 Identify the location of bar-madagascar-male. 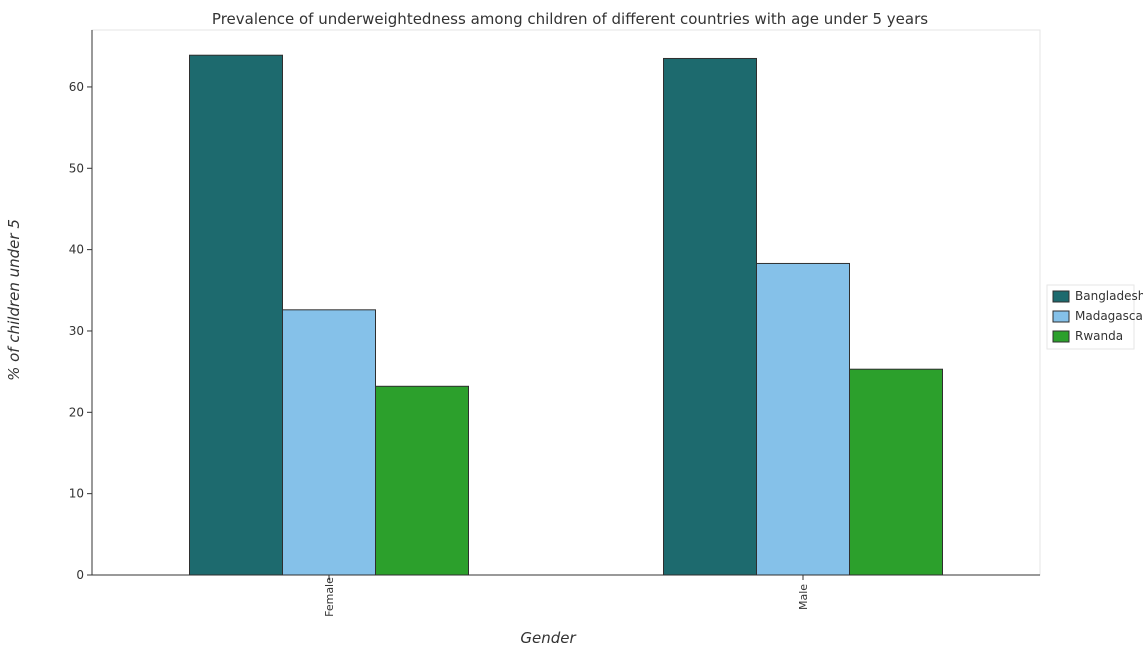
(803, 419).